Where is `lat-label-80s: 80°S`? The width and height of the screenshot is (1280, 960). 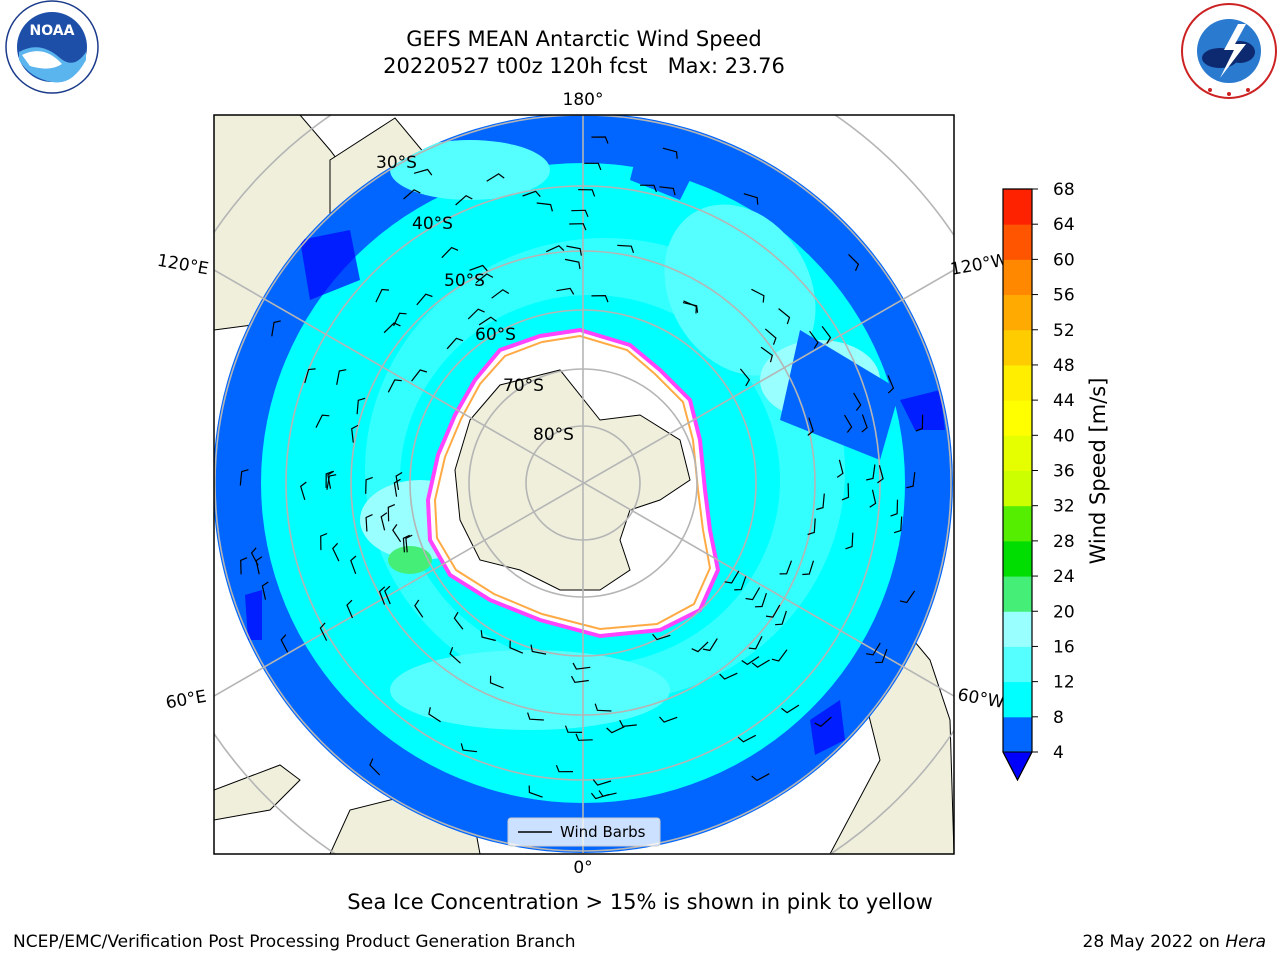
lat-label-80s: 80°S is located at coordinates (553, 435).